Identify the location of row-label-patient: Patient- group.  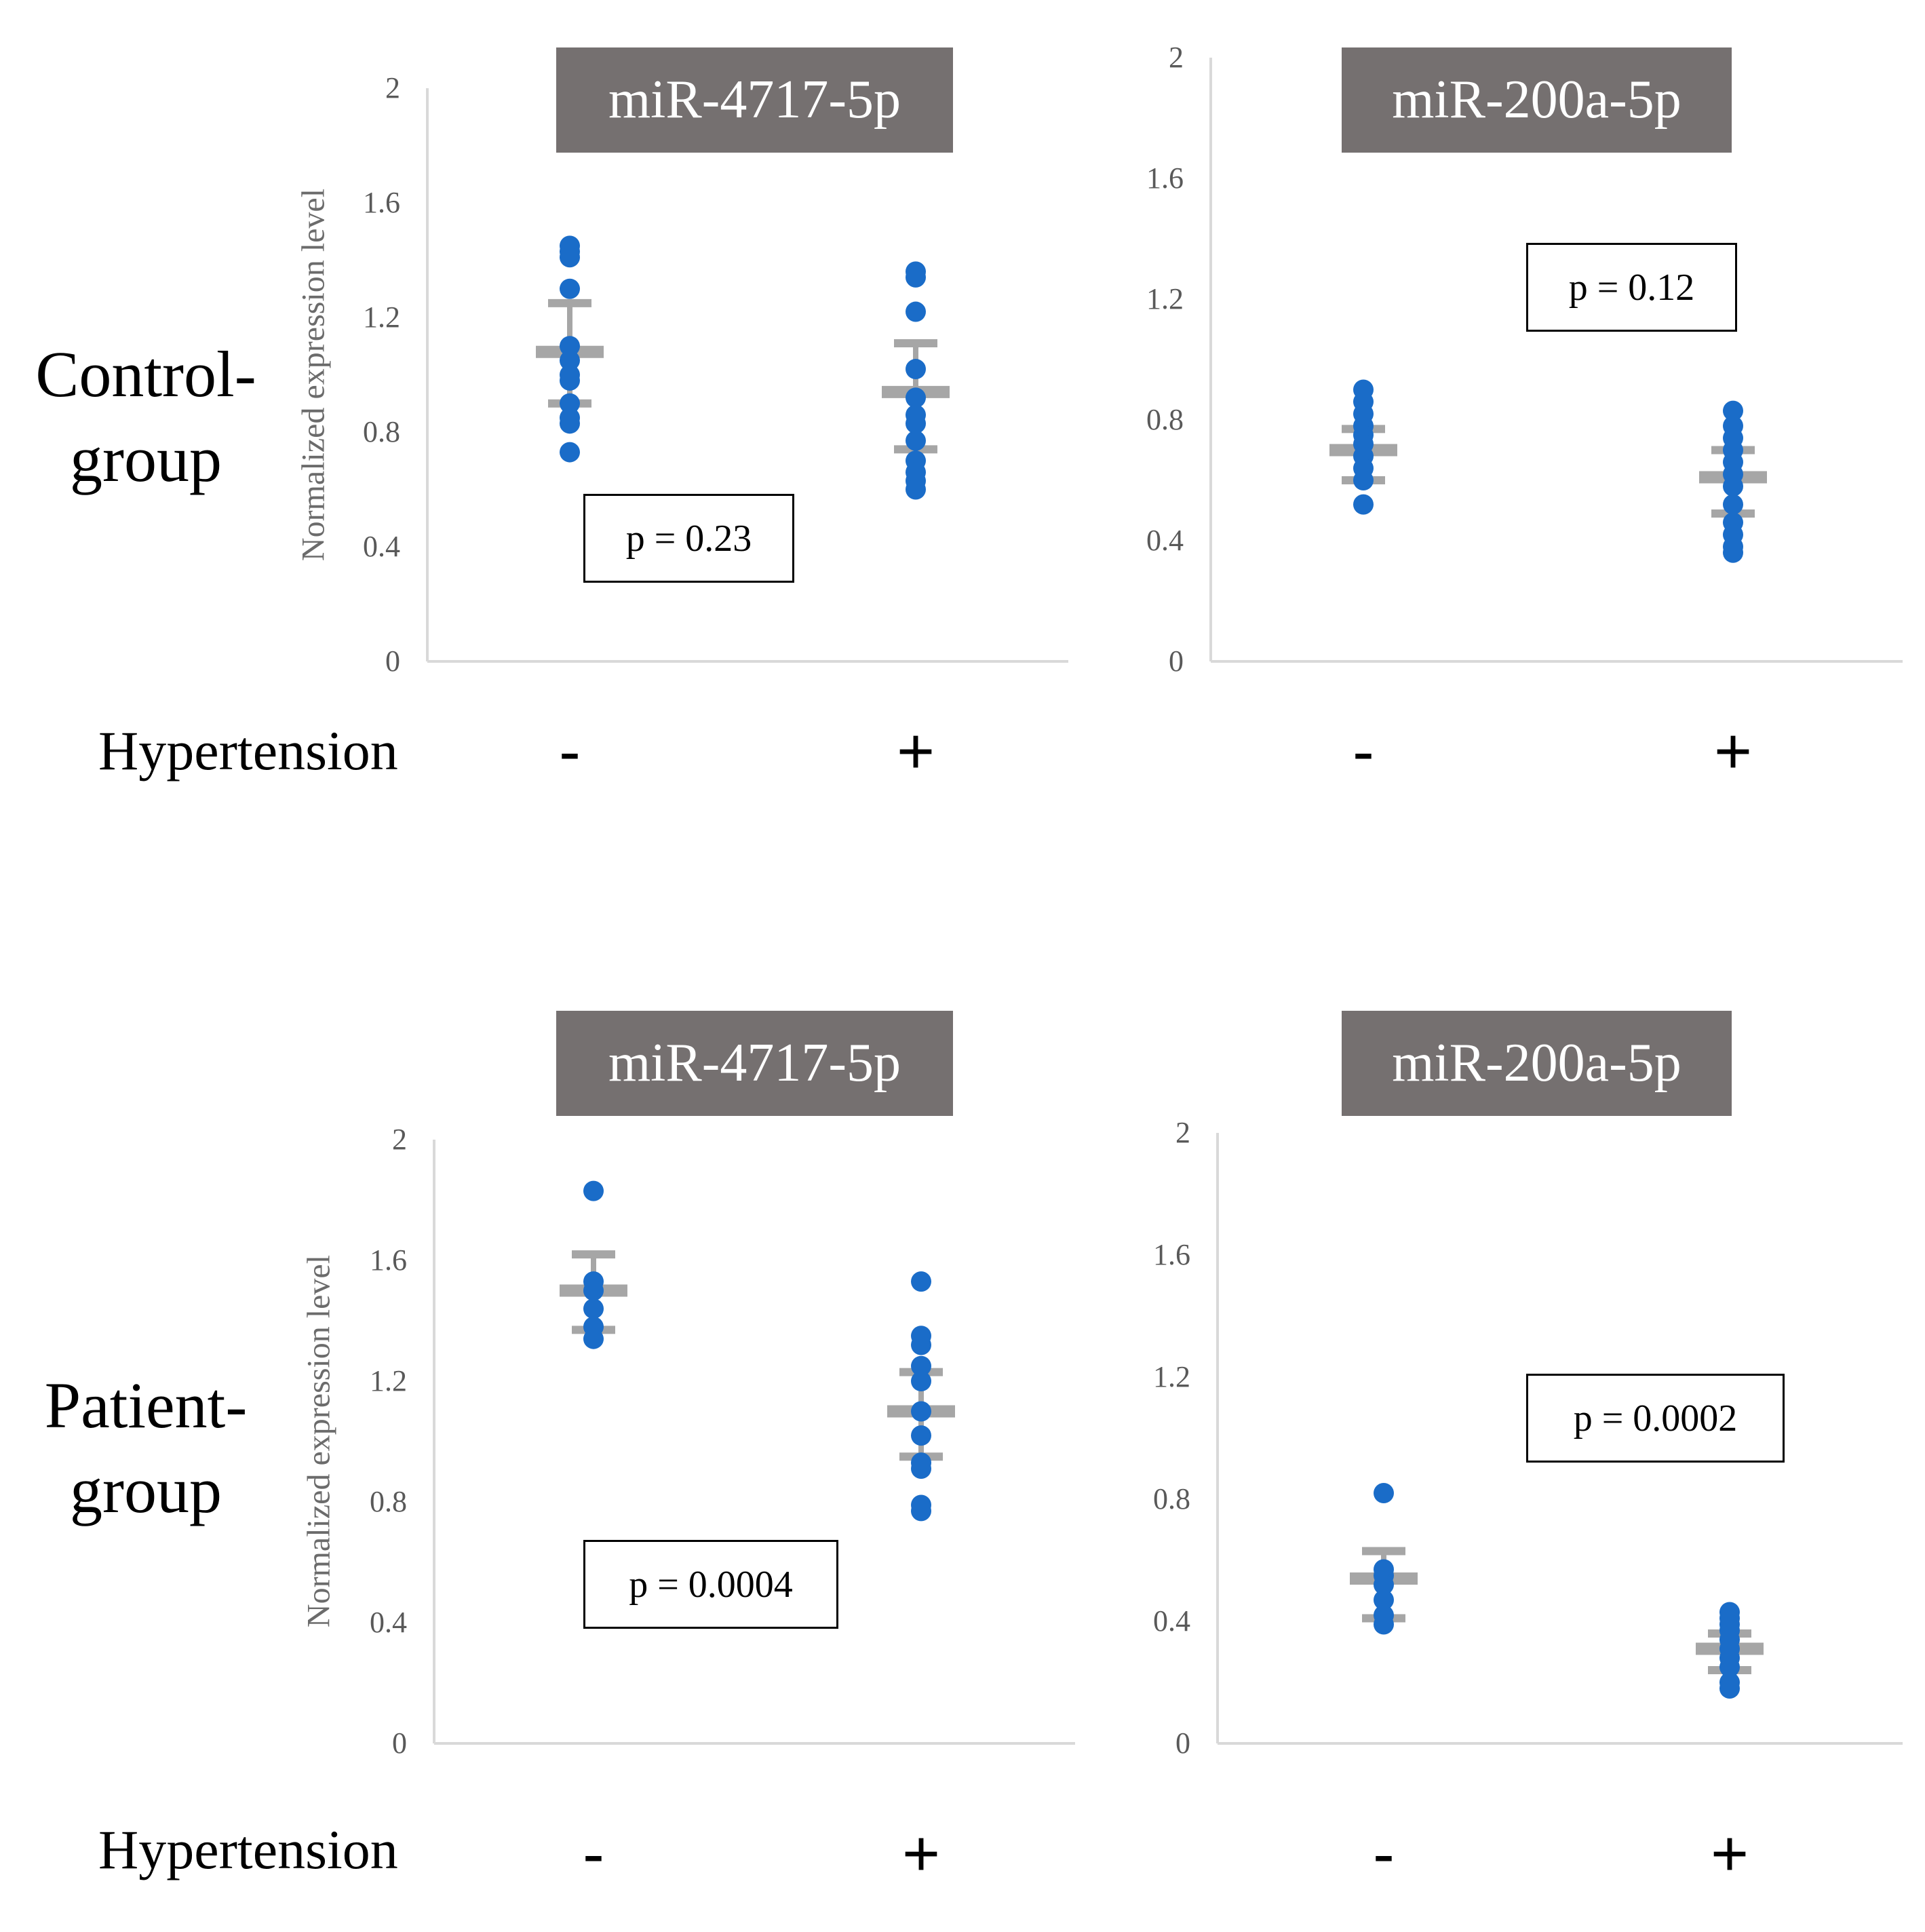
(145, 1448).